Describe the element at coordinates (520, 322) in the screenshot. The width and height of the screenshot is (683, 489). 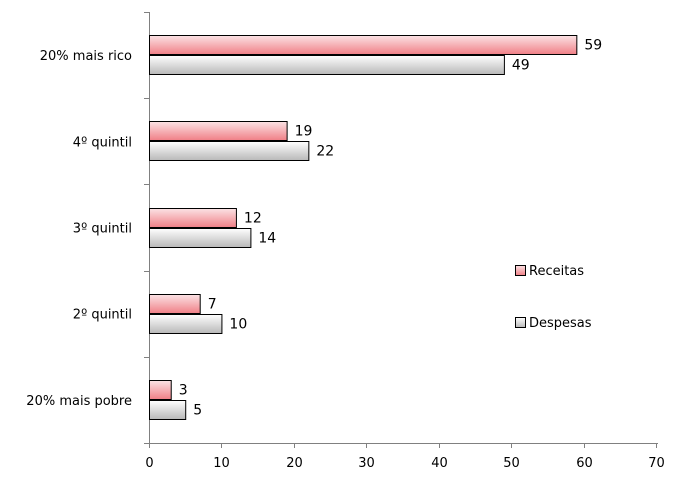
I see `legend-swatch-despesas` at that location.